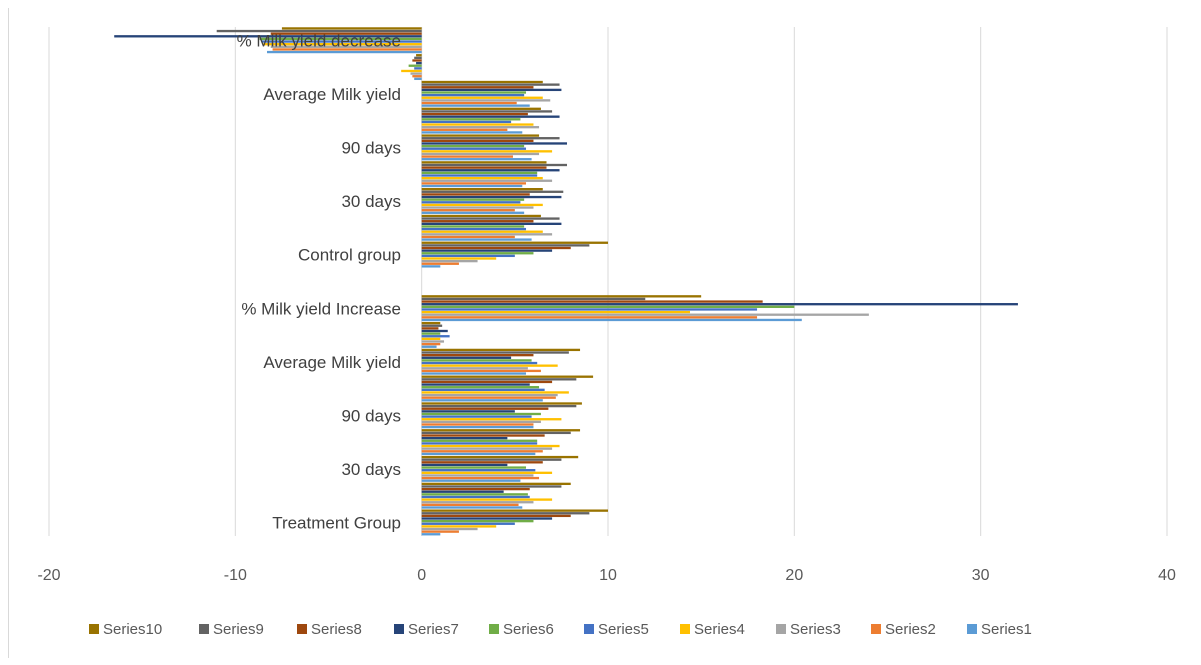 This screenshot has height=665, width=1201. I want to click on category-label: % Milk yield decrease, so click(319, 40).